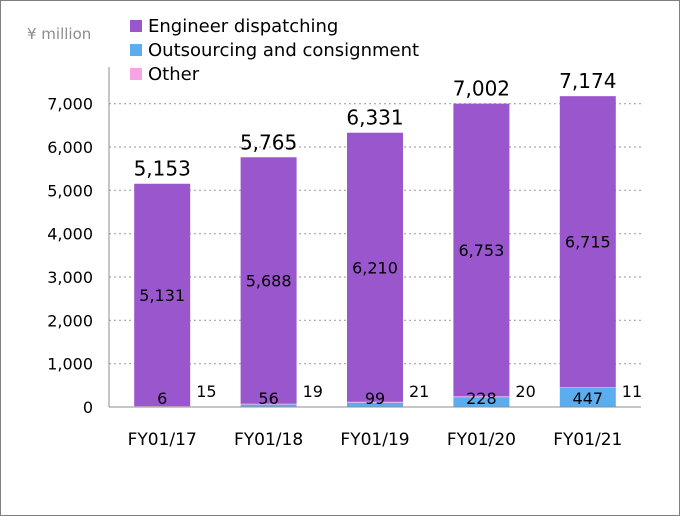 This screenshot has height=516, width=680. I want to click on legend-label: Outsourcing and consignment, so click(283, 50).